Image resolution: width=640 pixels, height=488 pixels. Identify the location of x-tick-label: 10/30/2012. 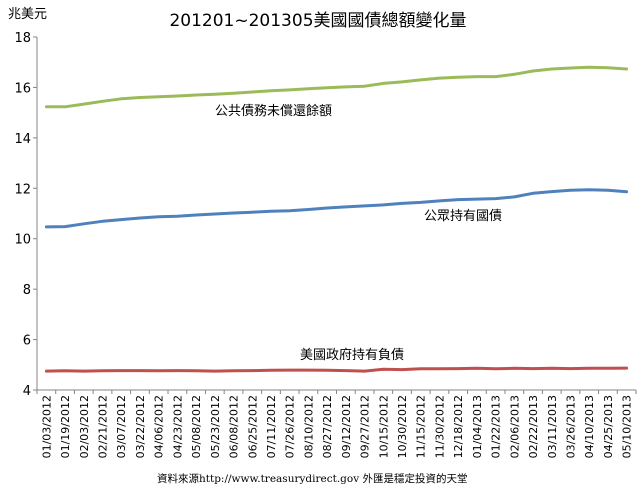
(402, 426).